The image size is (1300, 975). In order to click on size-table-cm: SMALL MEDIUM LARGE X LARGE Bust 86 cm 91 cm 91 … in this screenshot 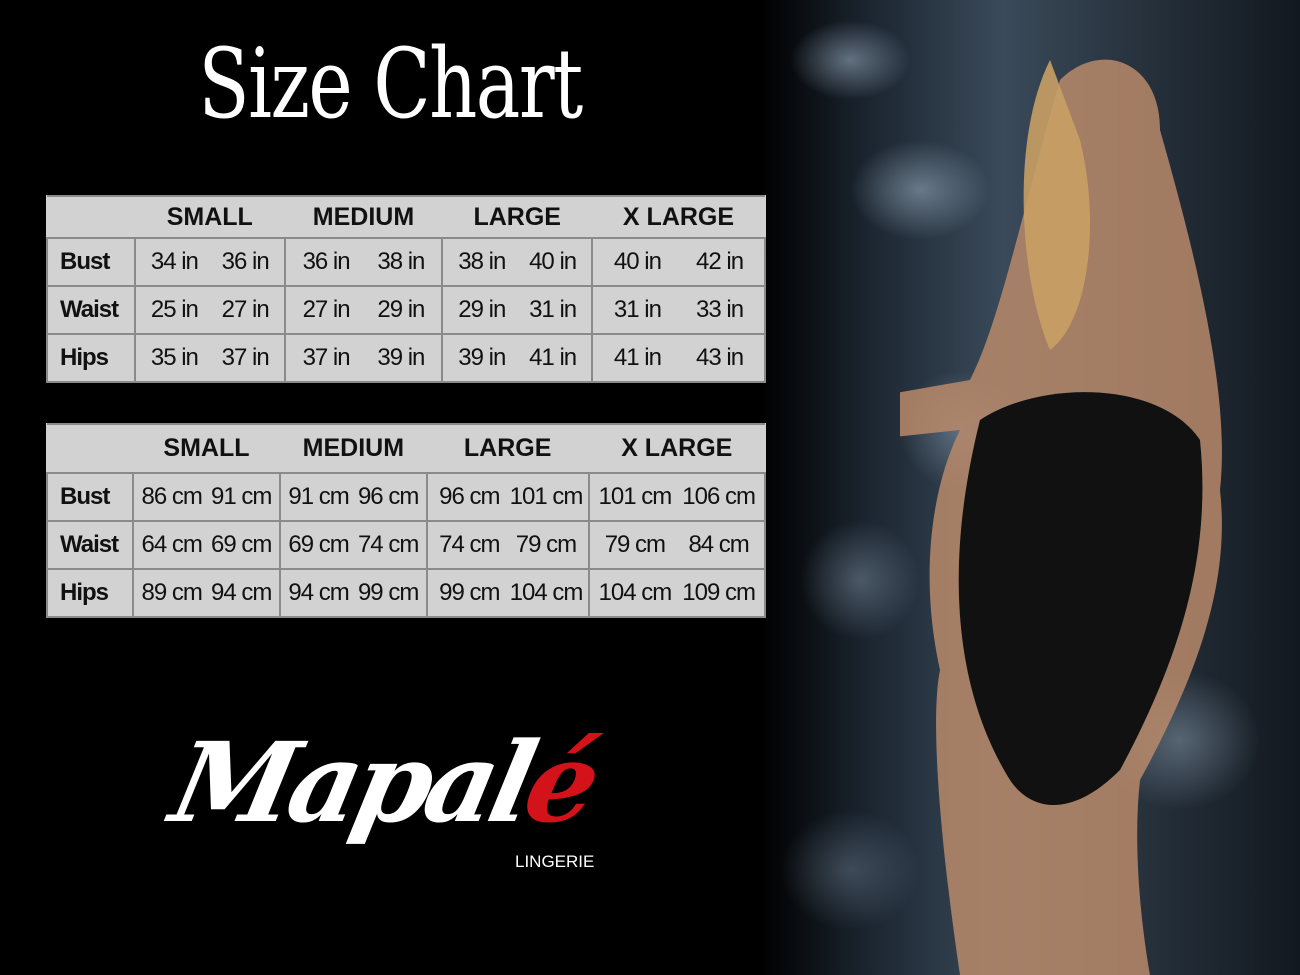, I will do `click(406, 520)`.